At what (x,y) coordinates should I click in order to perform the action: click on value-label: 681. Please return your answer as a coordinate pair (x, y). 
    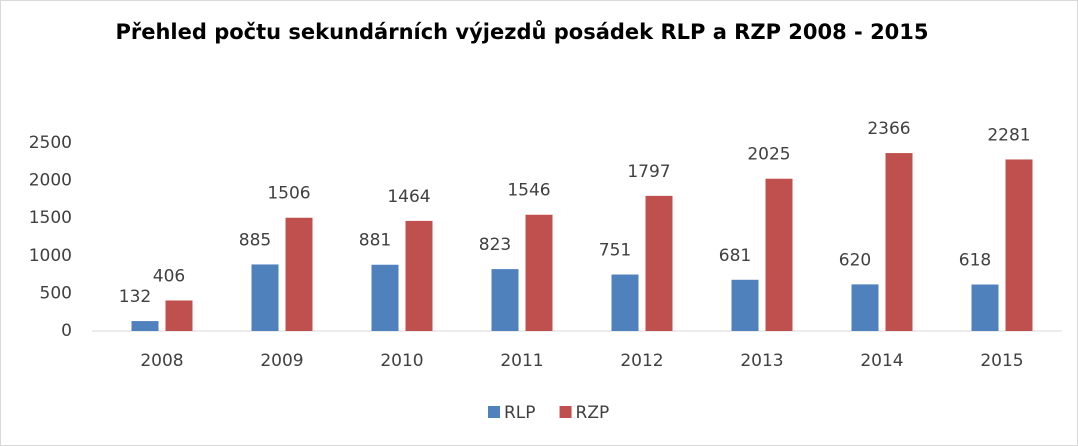
    Looking at the image, I should click on (735, 256).